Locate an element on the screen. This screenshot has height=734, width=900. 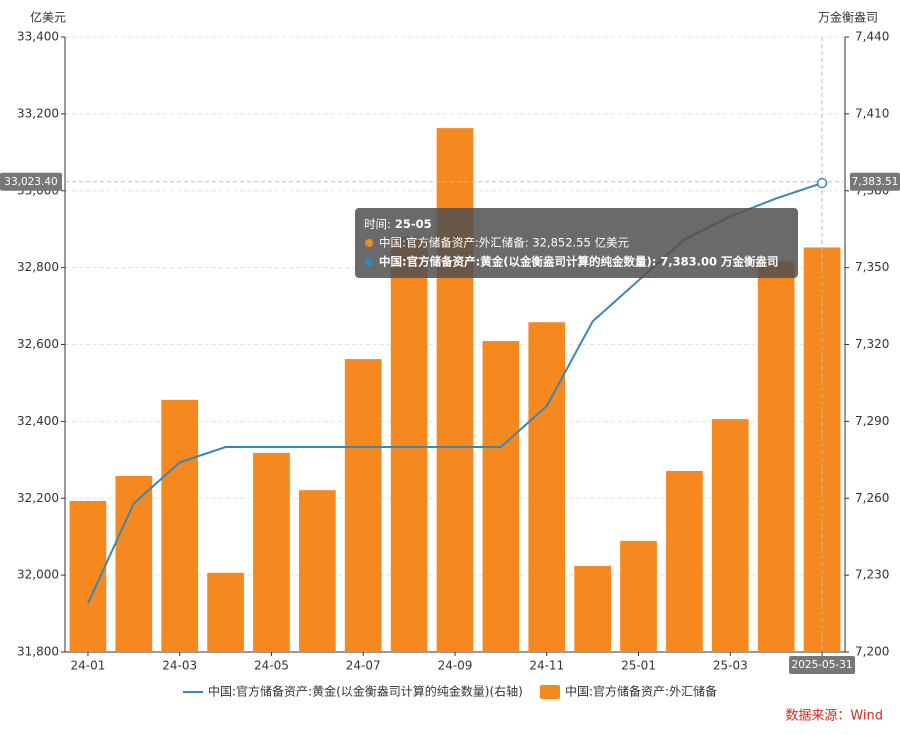
crosshair-x-label: 2025-05-31 is located at coordinates (822, 665).